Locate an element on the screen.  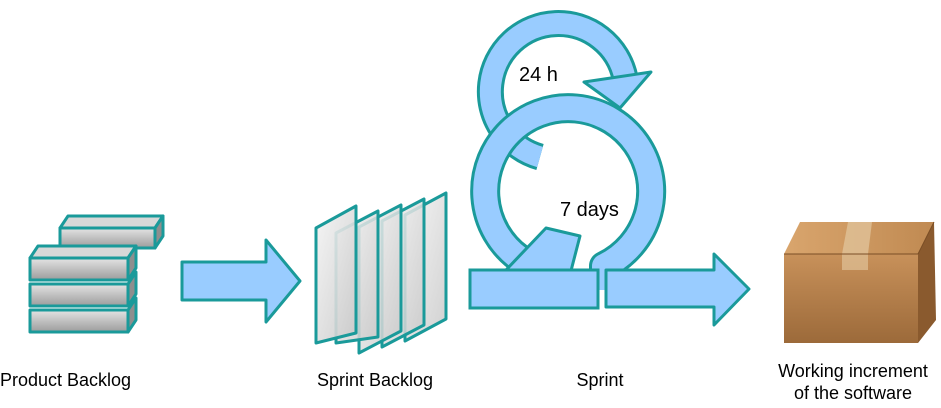
increment-caption: Working increment of the software is located at coordinates (853, 382).